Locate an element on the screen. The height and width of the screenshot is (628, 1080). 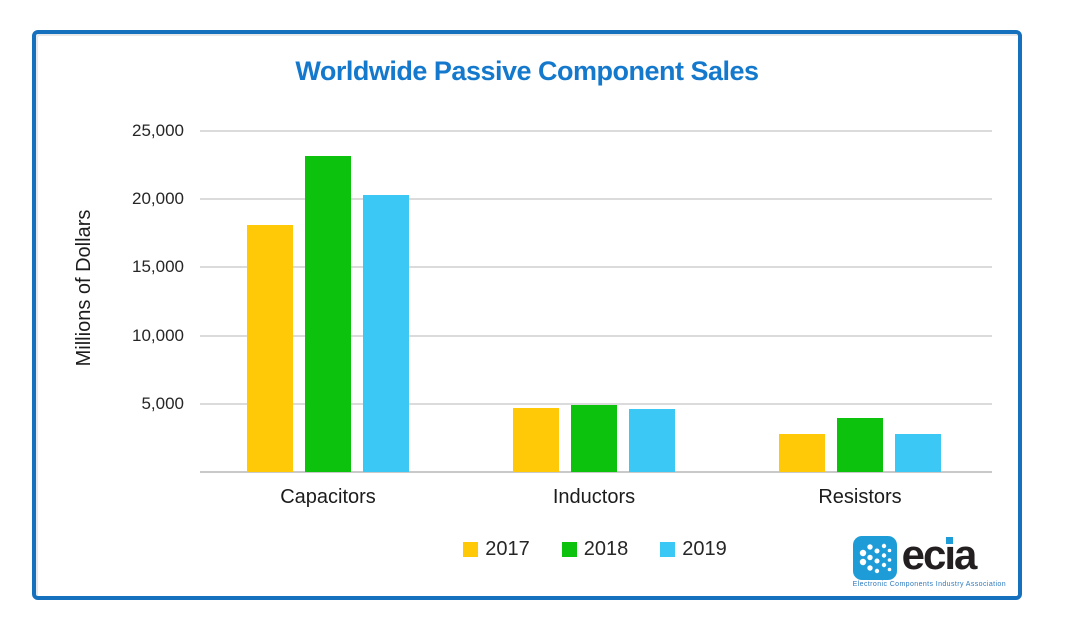
legend-swatch-icon-2017 is located at coordinates (471, 549).